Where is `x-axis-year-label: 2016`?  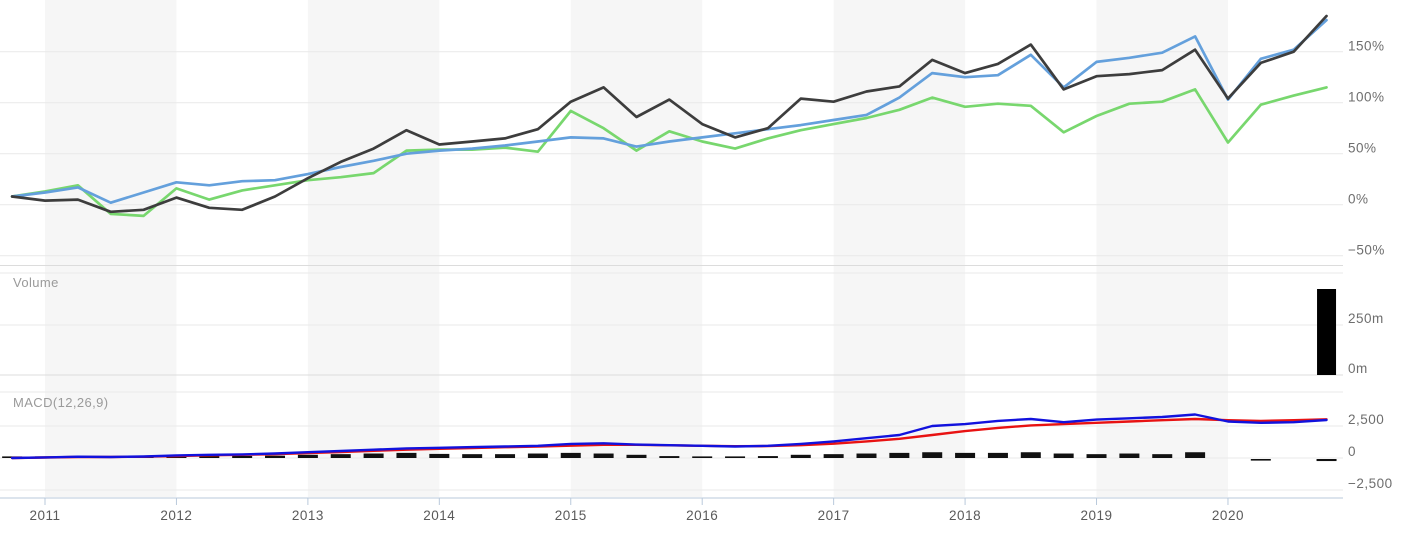 x-axis-year-label: 2016 is located at coordinates (702, 515).